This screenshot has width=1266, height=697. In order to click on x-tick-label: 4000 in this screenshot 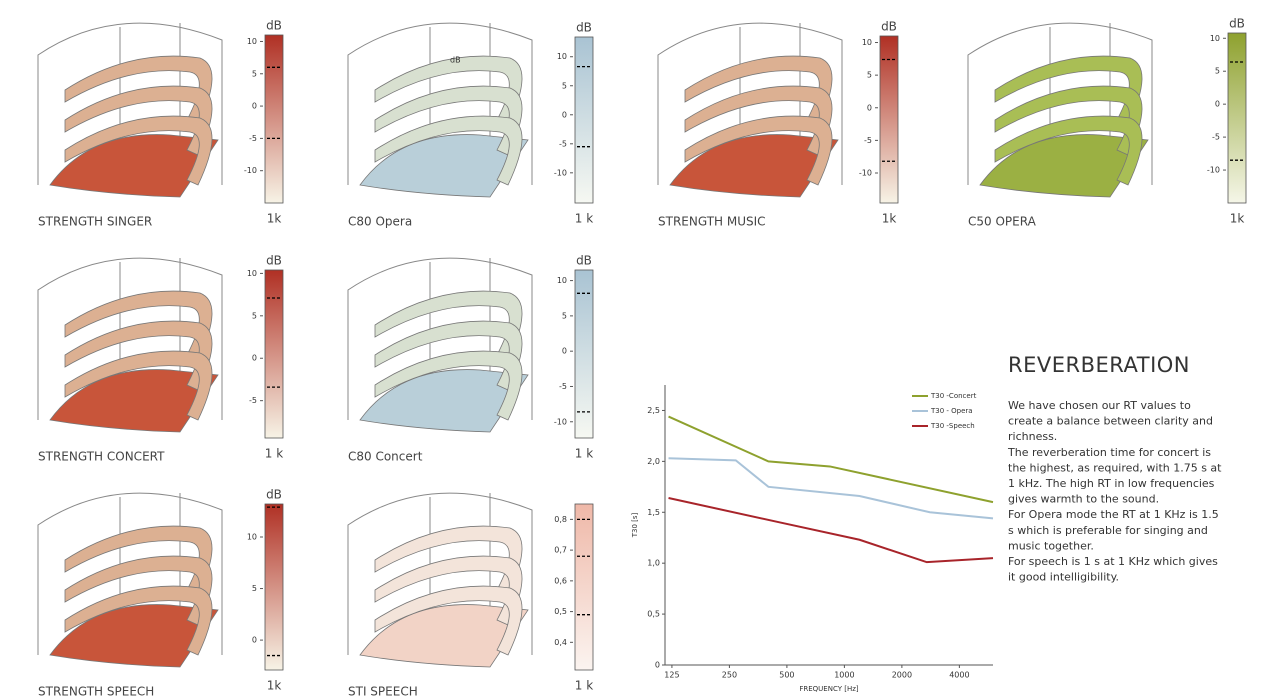, I will do `click(959, 675)`.